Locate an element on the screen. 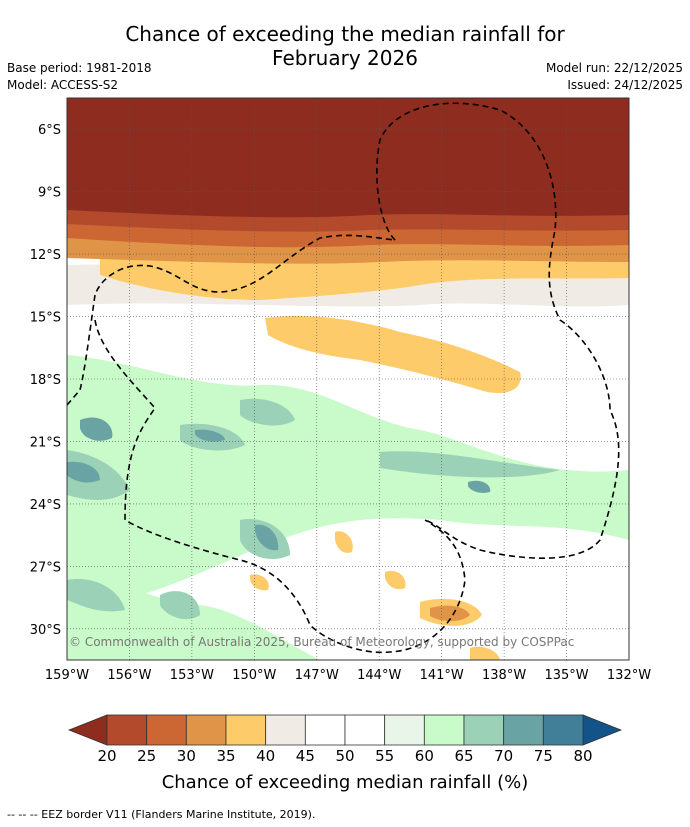 This screenshot has height=827, width=690. colorbar-tick-label: 60 is located at coordinates (424, 756).